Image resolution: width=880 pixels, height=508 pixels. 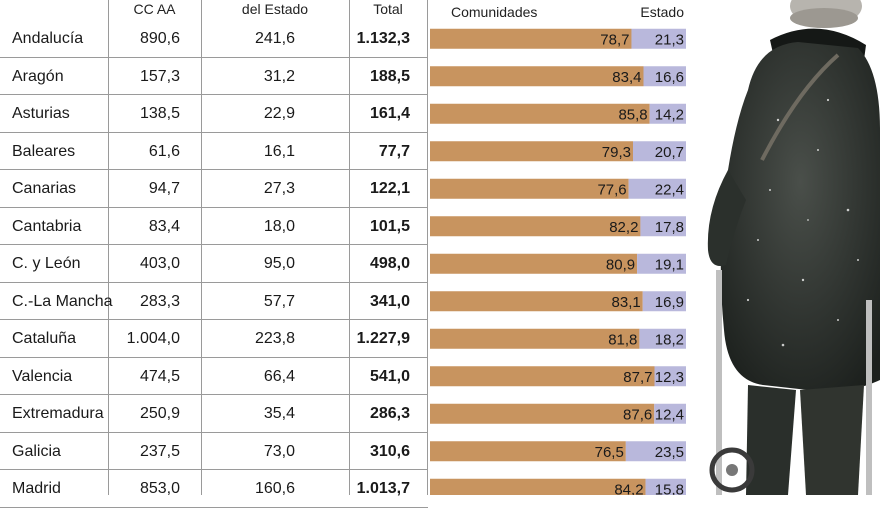 I want to click on table-row: Extremadura 250,9 35,4 286,3, so click(x=214, y=414).